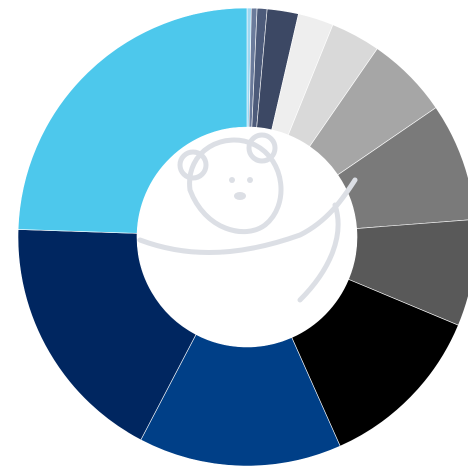  I want to click on bear-arm, so click(247, 216).